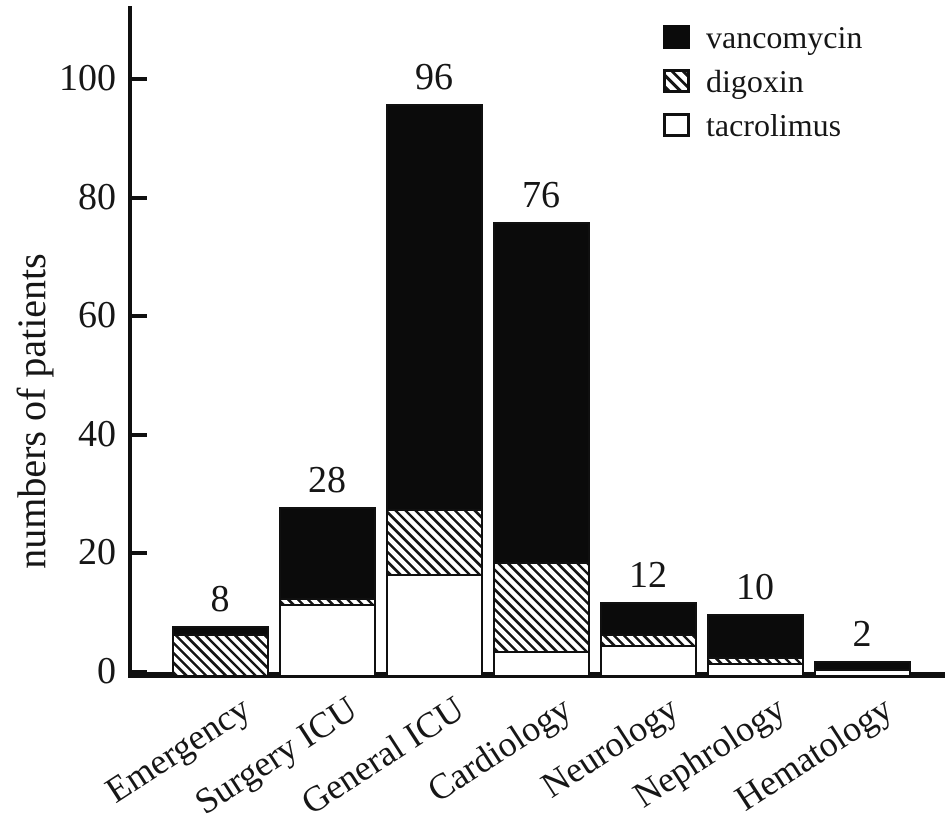  What do you see at coordinates (97, 552) in the screenshot?
I see `y-tick-label: 20` at bounding box center [97, 552].